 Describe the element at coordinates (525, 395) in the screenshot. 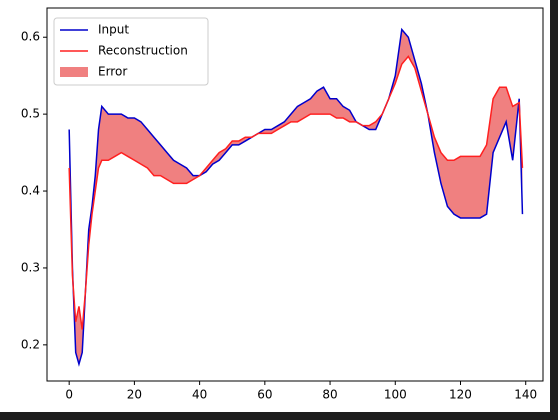

I see `x-tick-label: 140` at that location.